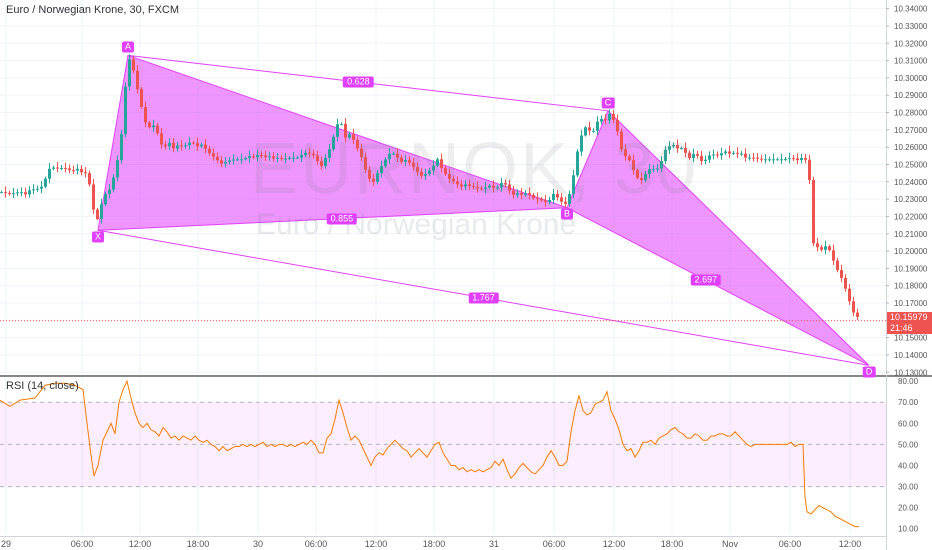  Describe the element at coordinates (494, 544) in the screenshot. I see `time-tick-label: 31` at that location.